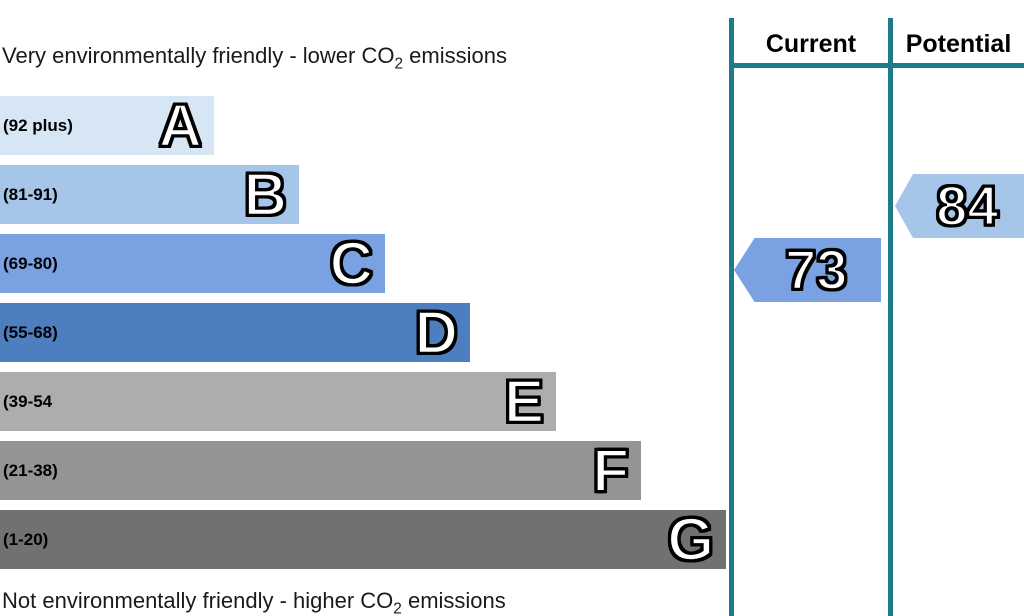  What do you see at coordinates (436, 332) in the screenshot?
I see `band-letter: D` at bounding box center [436, 332].